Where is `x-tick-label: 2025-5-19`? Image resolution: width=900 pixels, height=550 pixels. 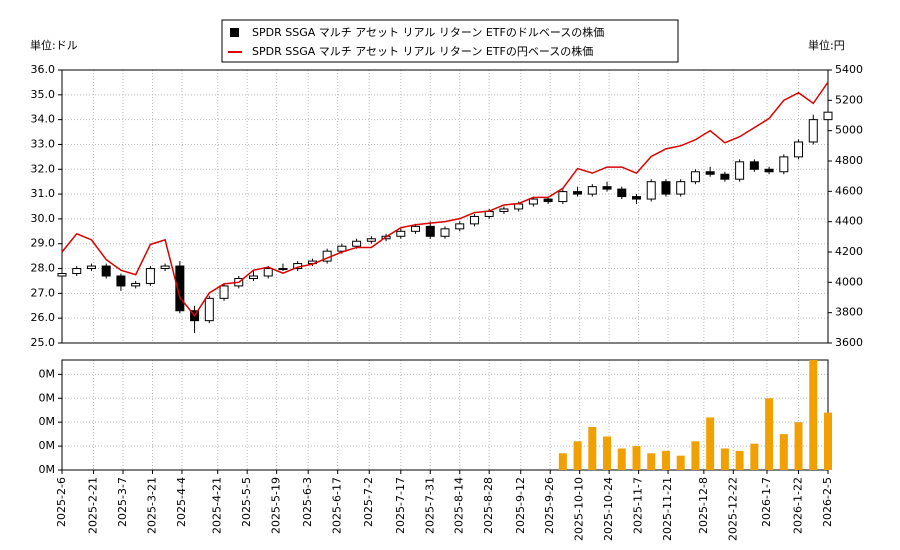 x-tick-label: 2025-5-19 is located at coordinates (276, 505).